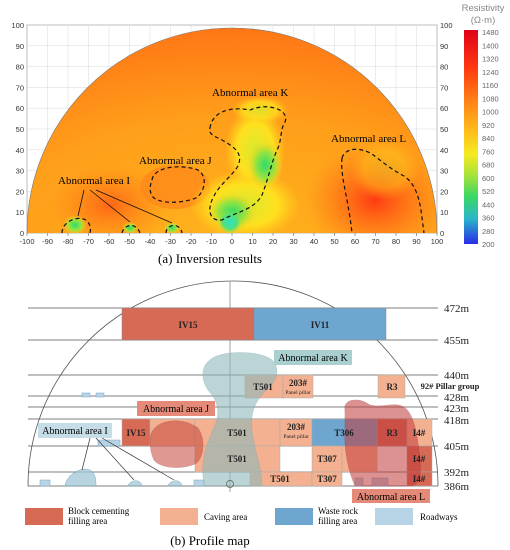 The height and width of the screenshot is (550, 510). What do you see at coordinates (444, 191) in the screenshot?
I see `y-tick-label-right: 20` at bounding box center [444, 191].